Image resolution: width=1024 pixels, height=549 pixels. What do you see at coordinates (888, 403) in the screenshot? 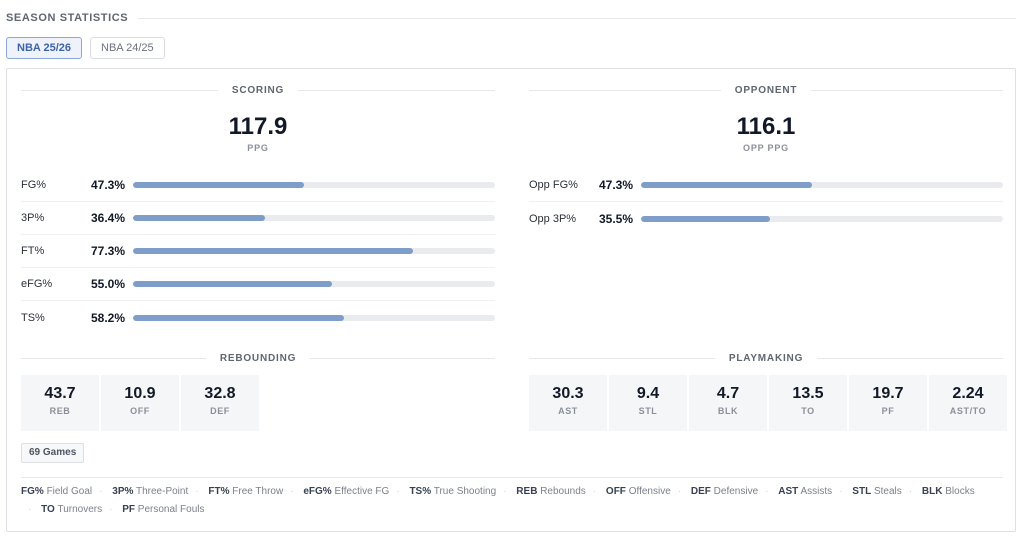
I see `stat-tile-pf: 19.7 PF` at bounding box center [888, 403].